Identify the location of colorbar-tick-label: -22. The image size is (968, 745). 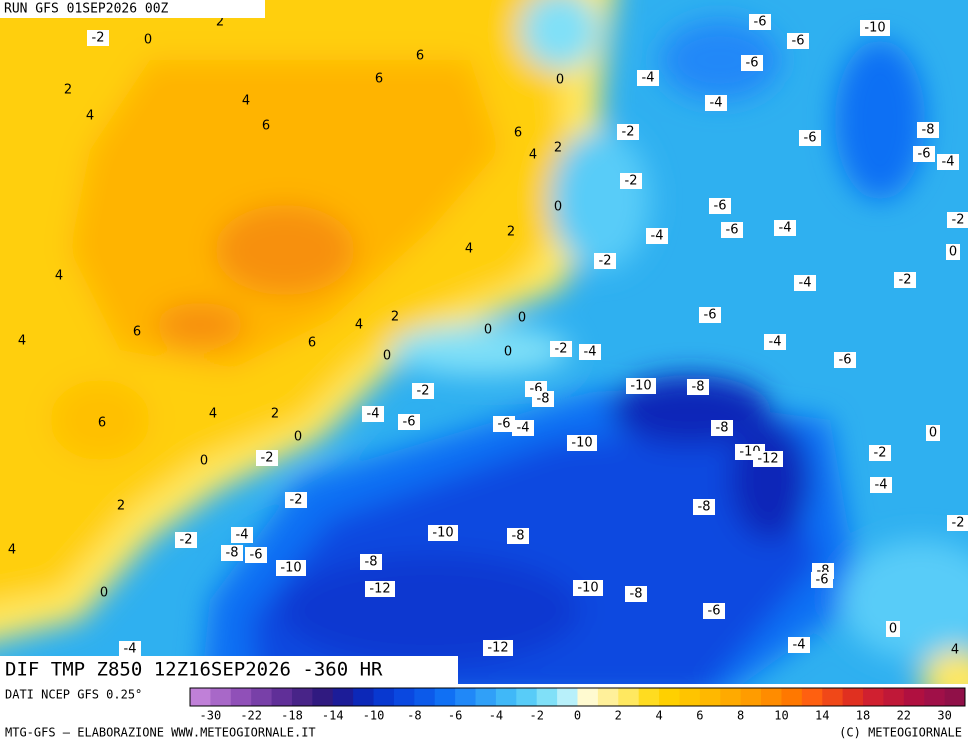
(251, 716).